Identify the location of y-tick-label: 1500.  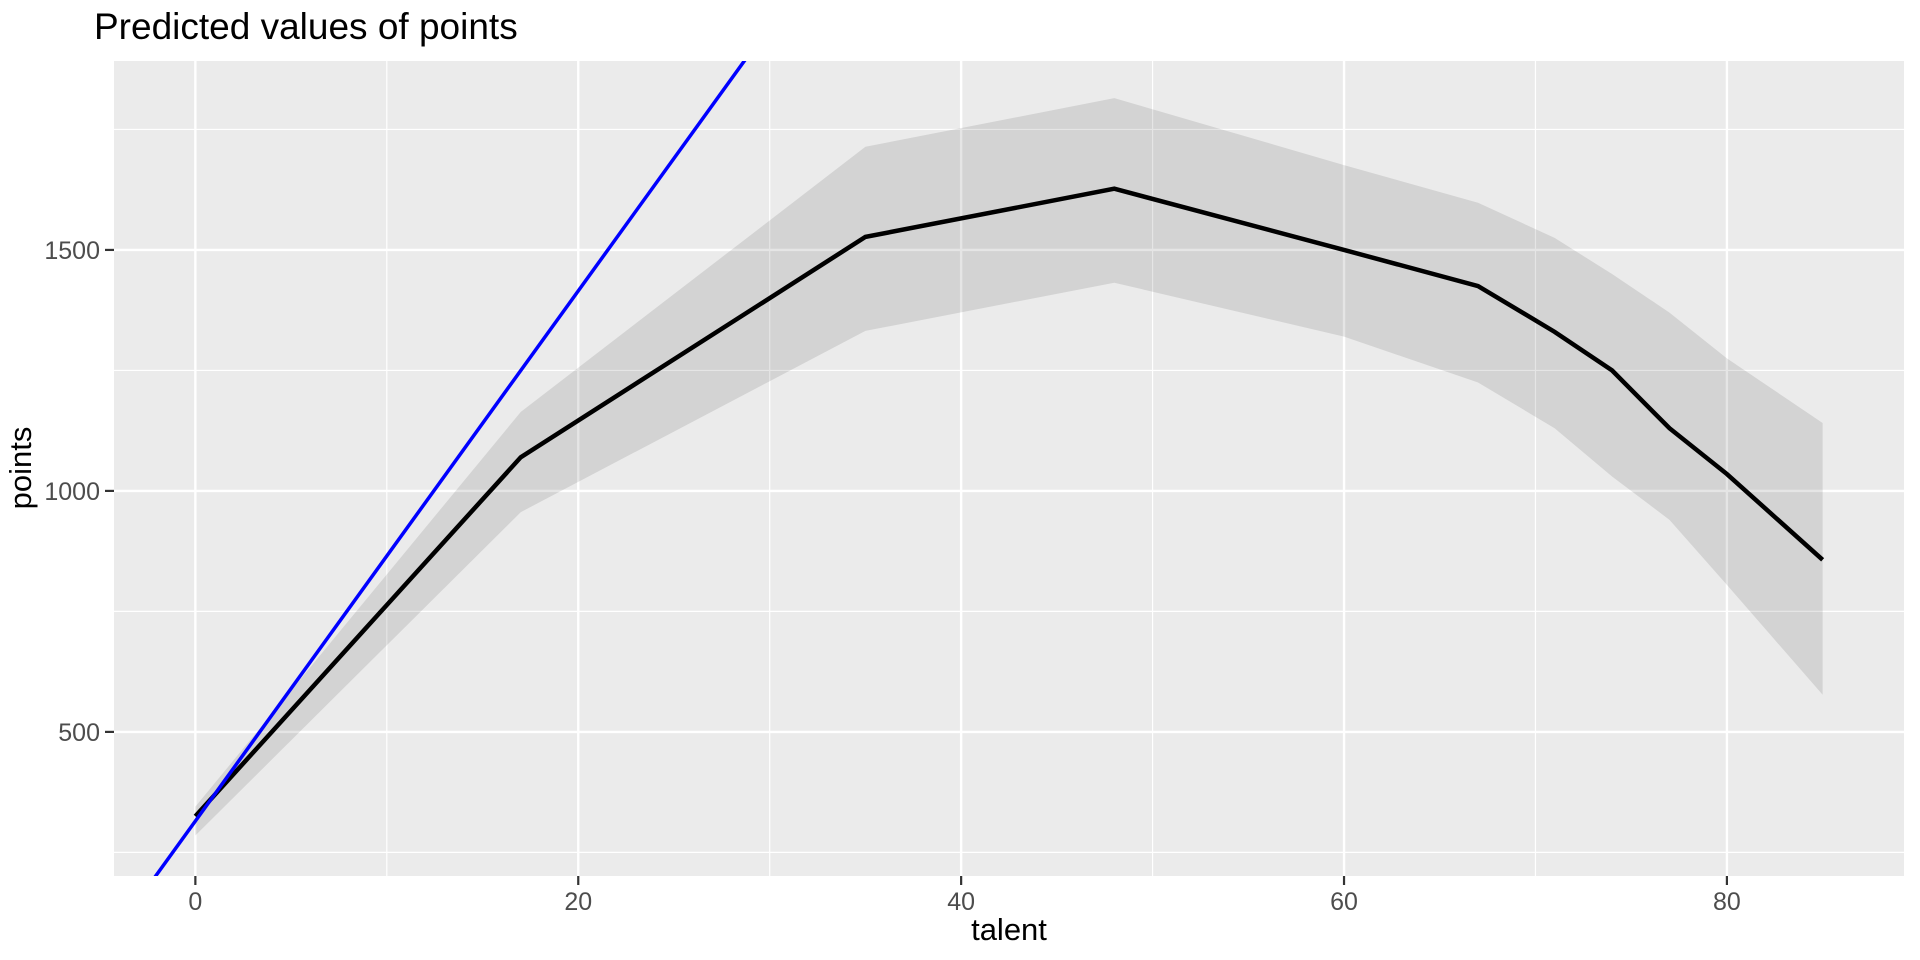
(72, 251).